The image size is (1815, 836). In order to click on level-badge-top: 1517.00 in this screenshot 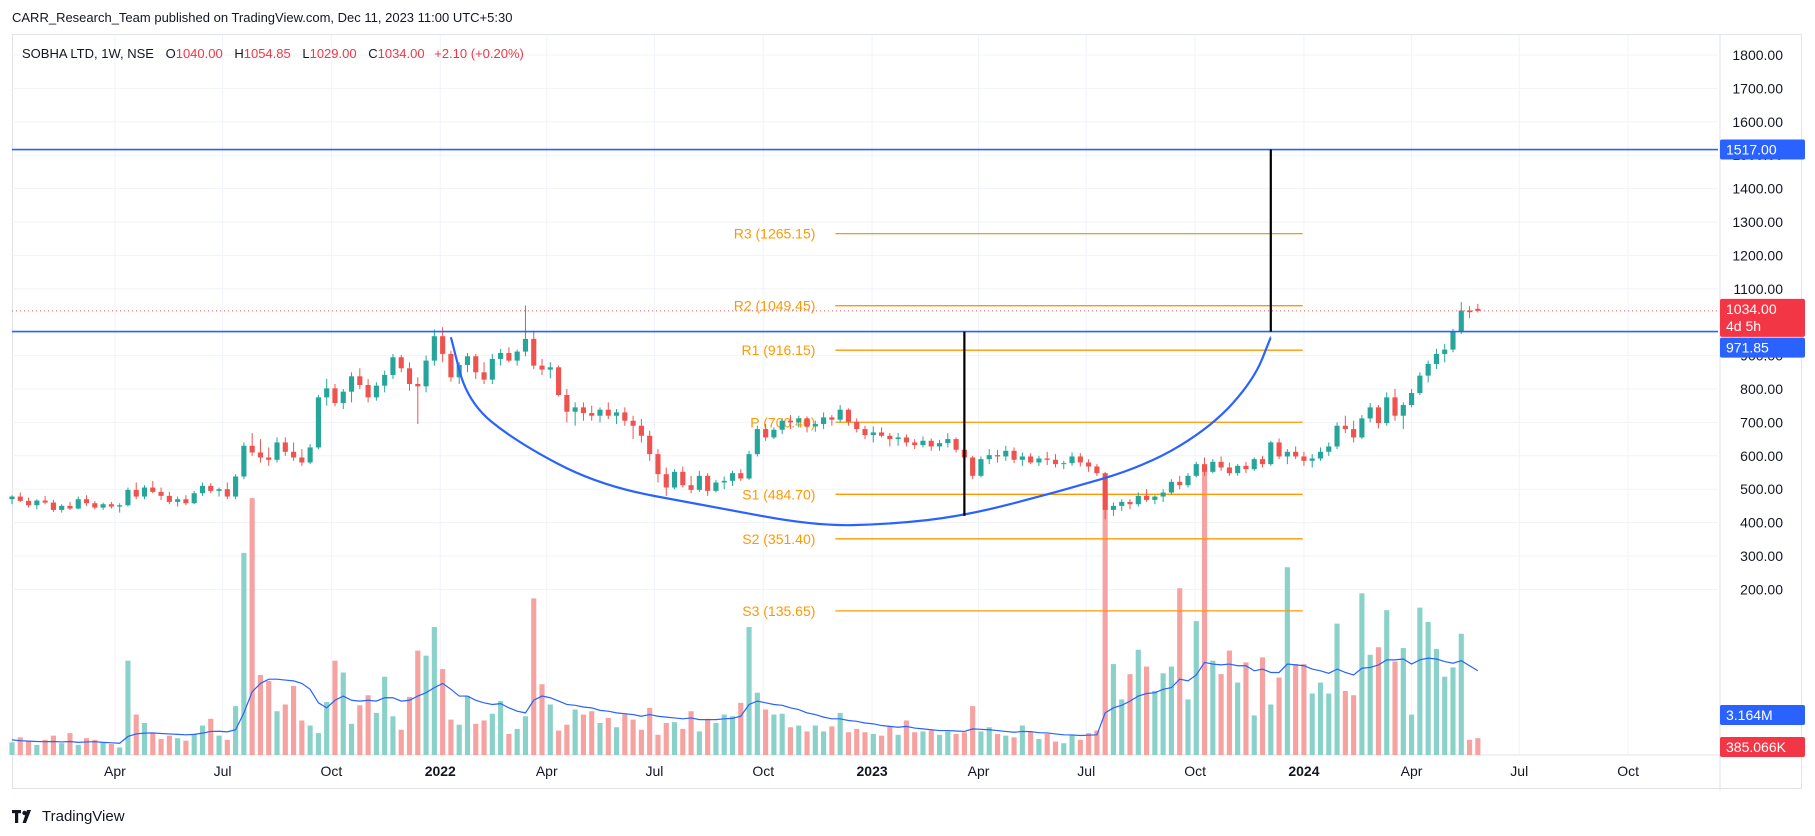, I will do `click(1762, 149)`.